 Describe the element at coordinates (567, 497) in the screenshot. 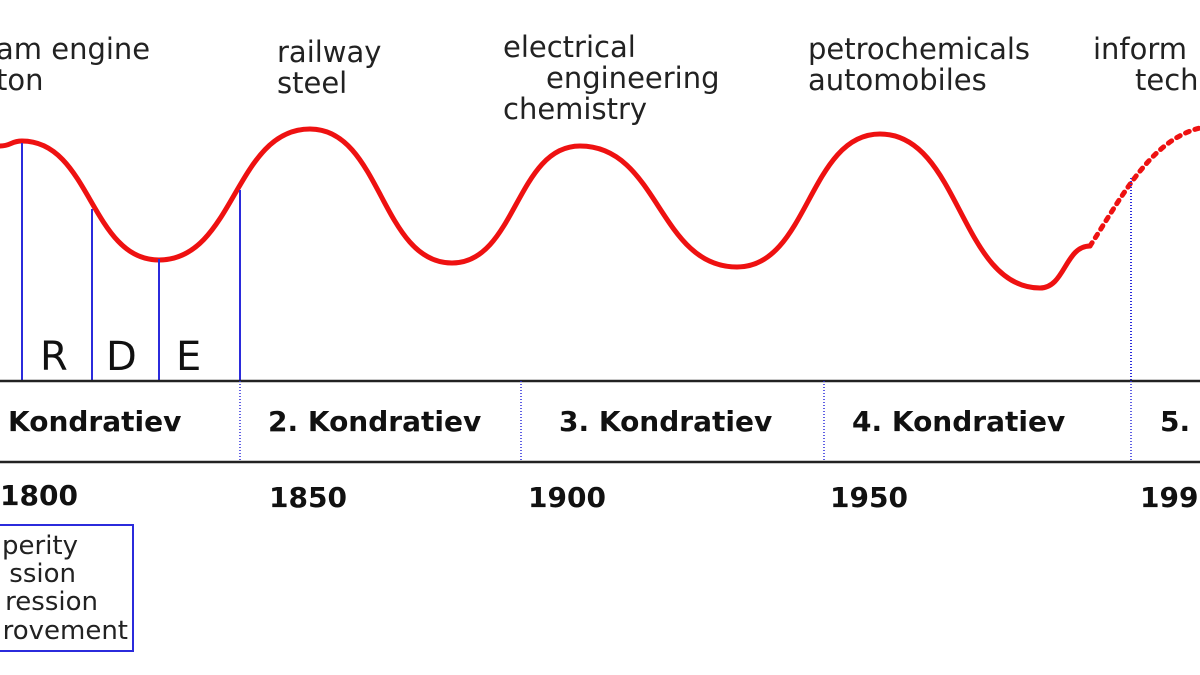

I see `year-label-1900: 1900` at that location.